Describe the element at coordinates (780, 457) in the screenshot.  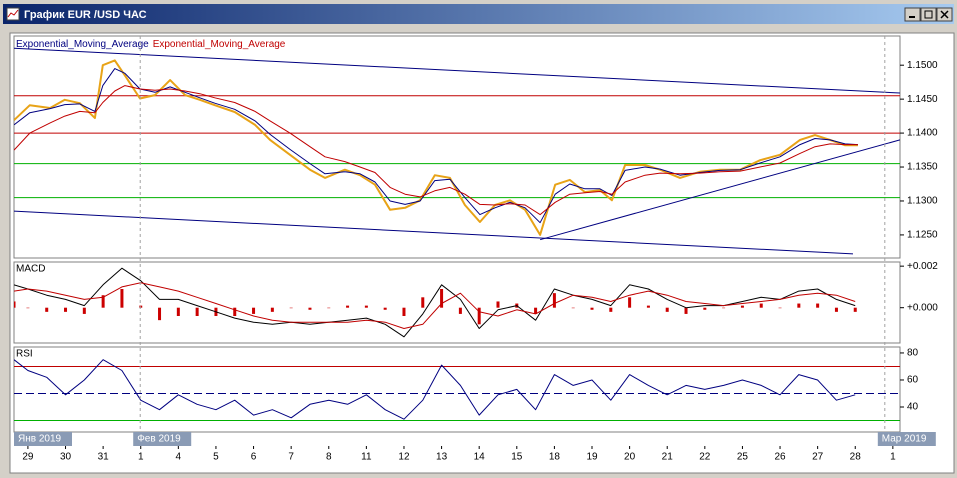
I see `x-tick-label: 26` at that location.